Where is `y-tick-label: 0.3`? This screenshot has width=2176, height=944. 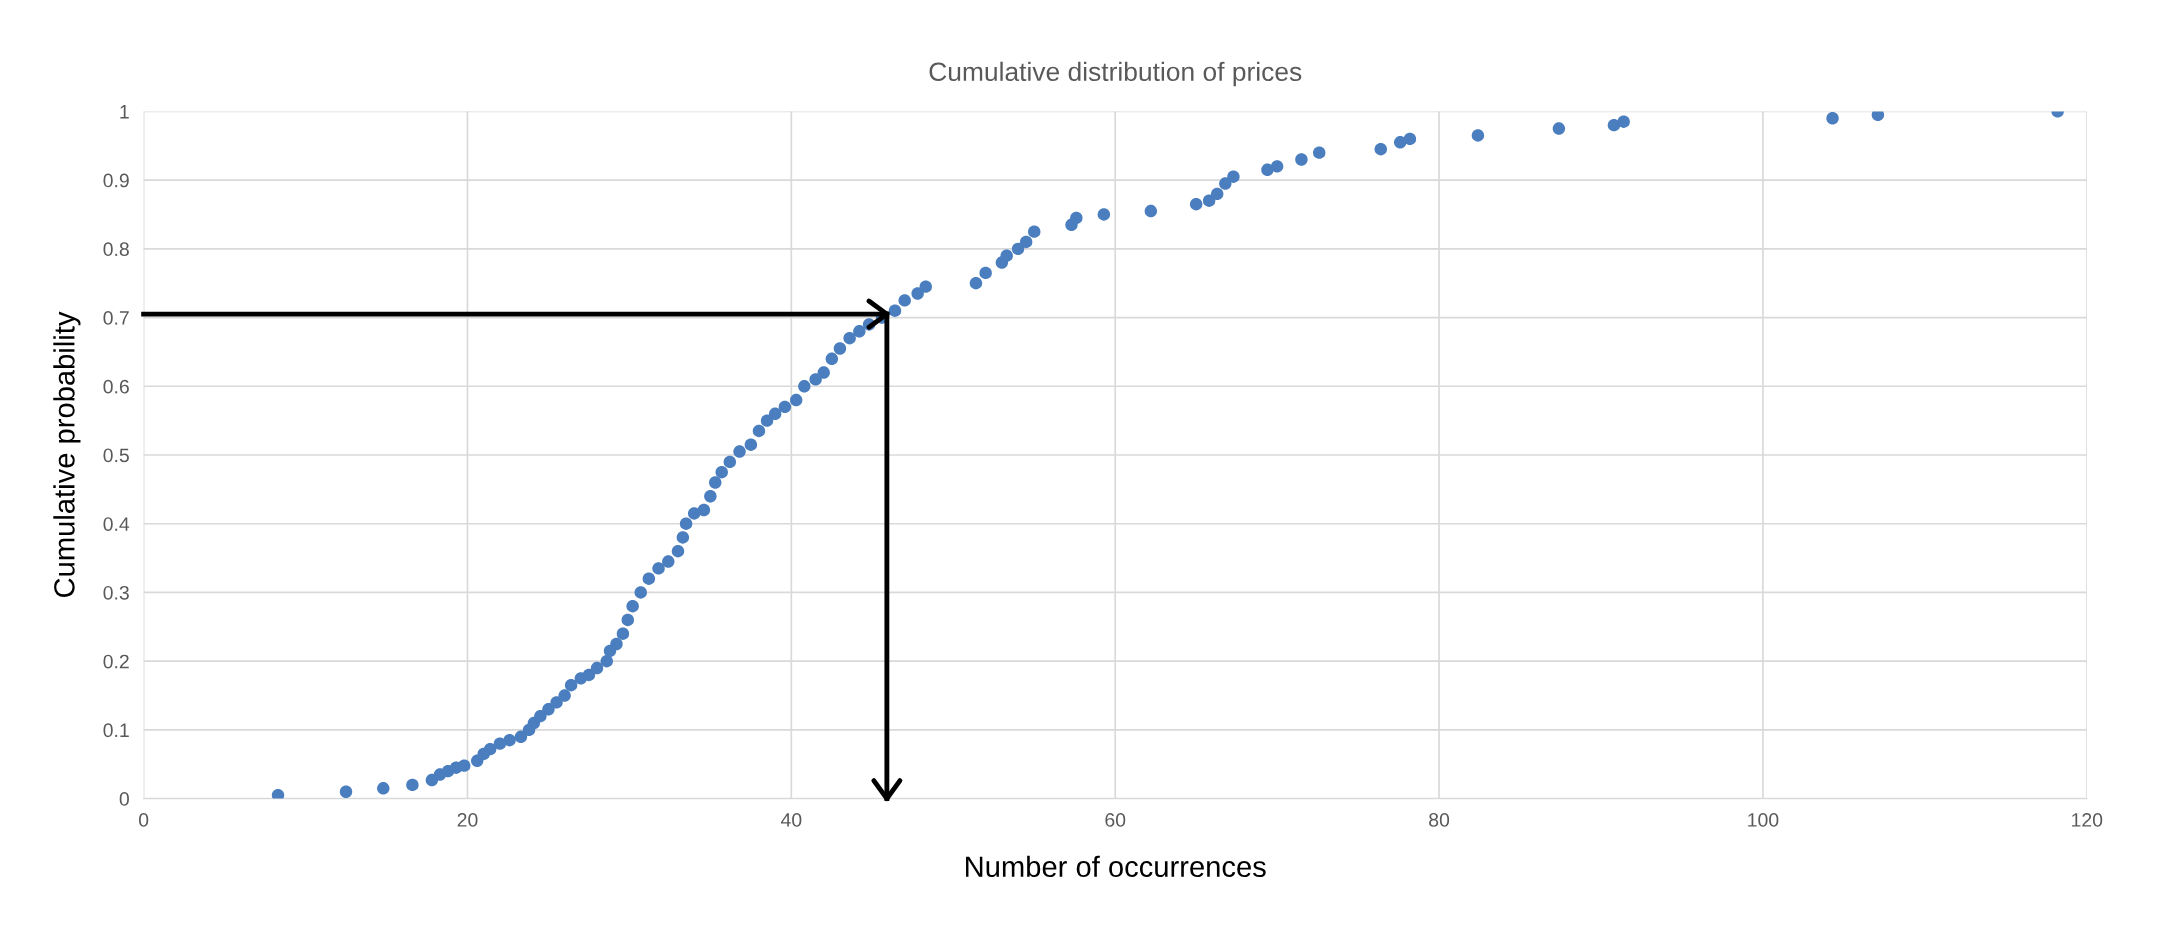 y-tick-label: 0.3 is located at coordinates (116, 592).